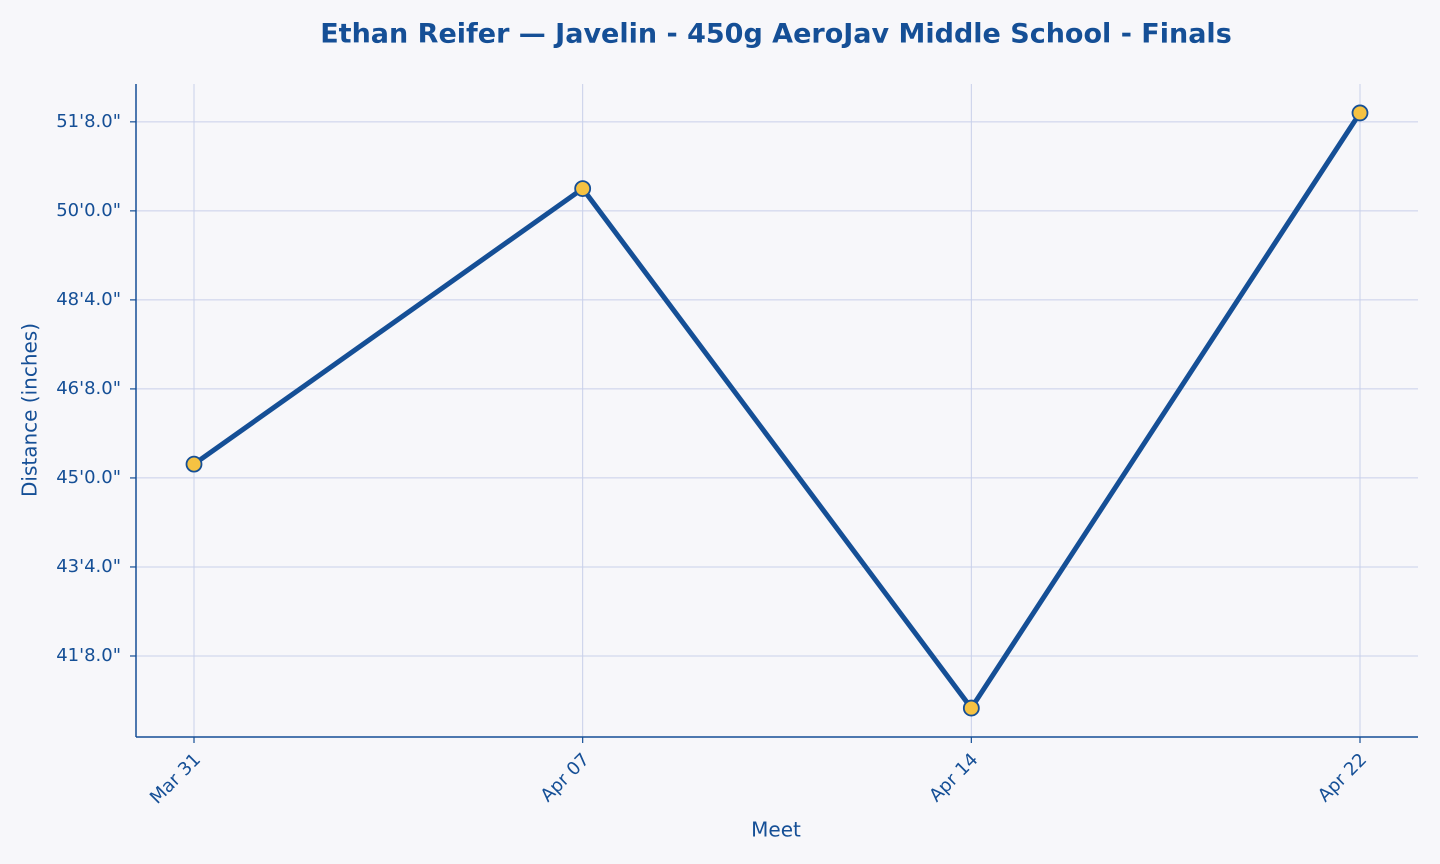  I want to click on y-tick-label: 50'0.0", so click(88, 210).